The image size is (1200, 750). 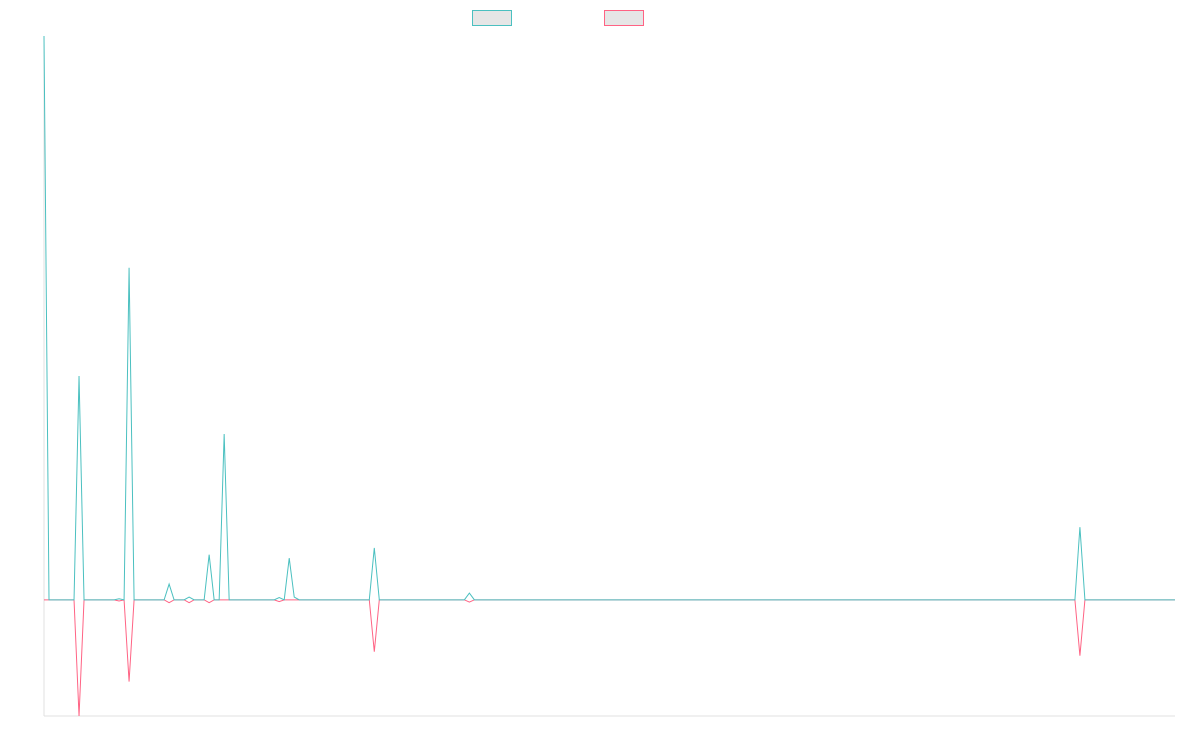 I want to click on data-line, so click(x=609, y=658).